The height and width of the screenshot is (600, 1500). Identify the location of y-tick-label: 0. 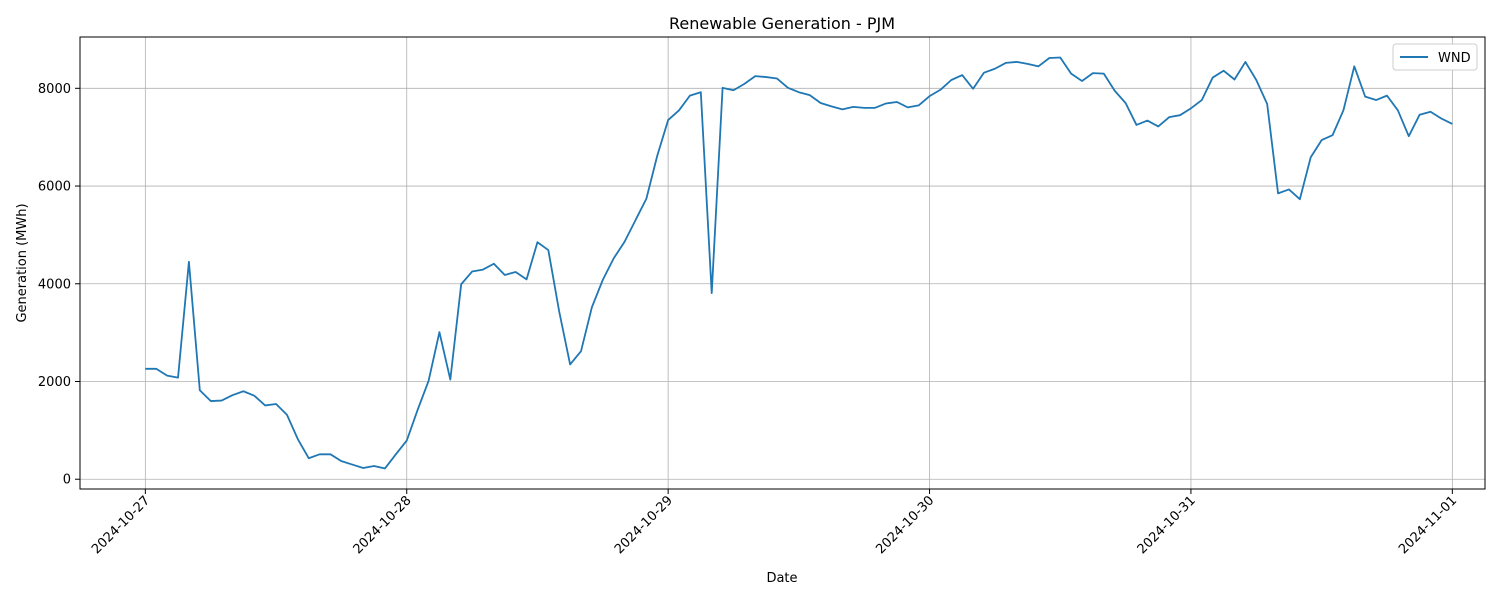
(67, 480).